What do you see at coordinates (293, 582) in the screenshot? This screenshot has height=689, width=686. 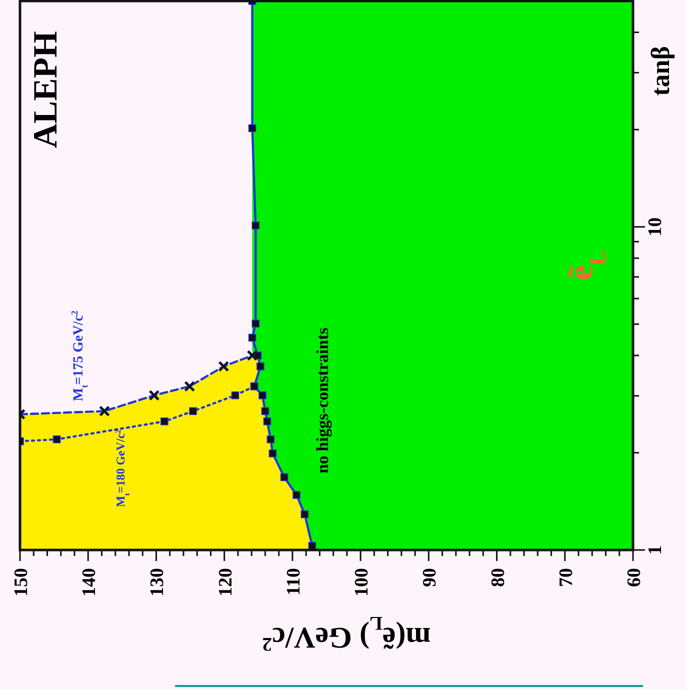 I see `x-tick-label: 110` at bounding box center [293, 582].